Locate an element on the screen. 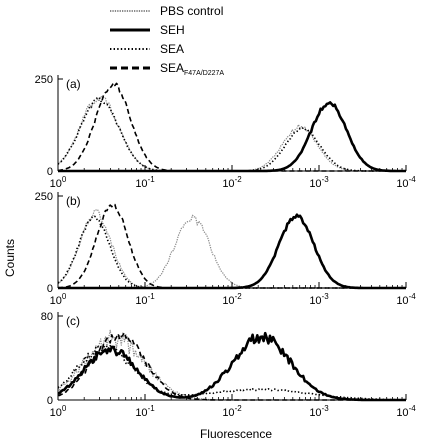 Image resolution: width=423 pixels, height=442 pixels. legend-subscript: F47A/D227A is located at coordinates (204, 73).